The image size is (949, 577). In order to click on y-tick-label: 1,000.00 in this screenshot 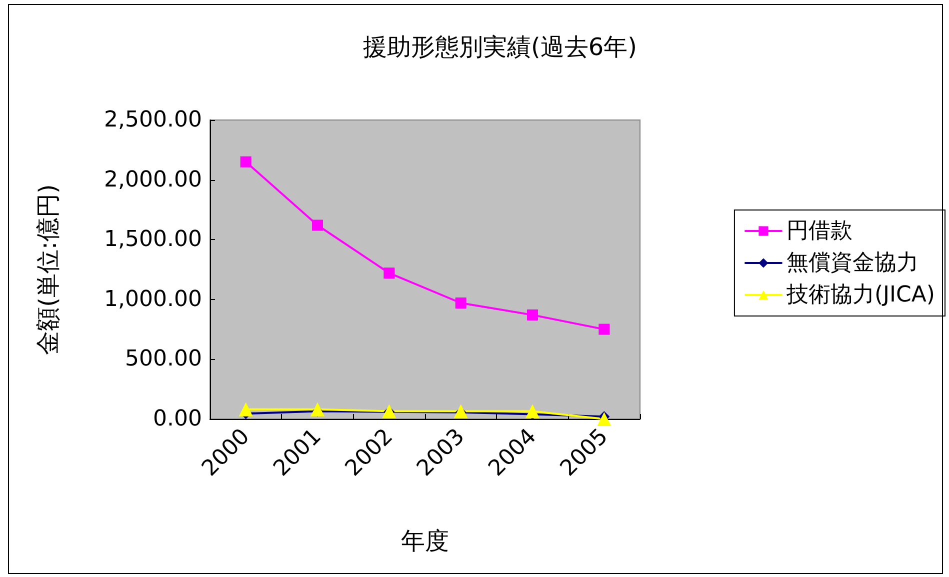, I will do `click(153, 299)`.